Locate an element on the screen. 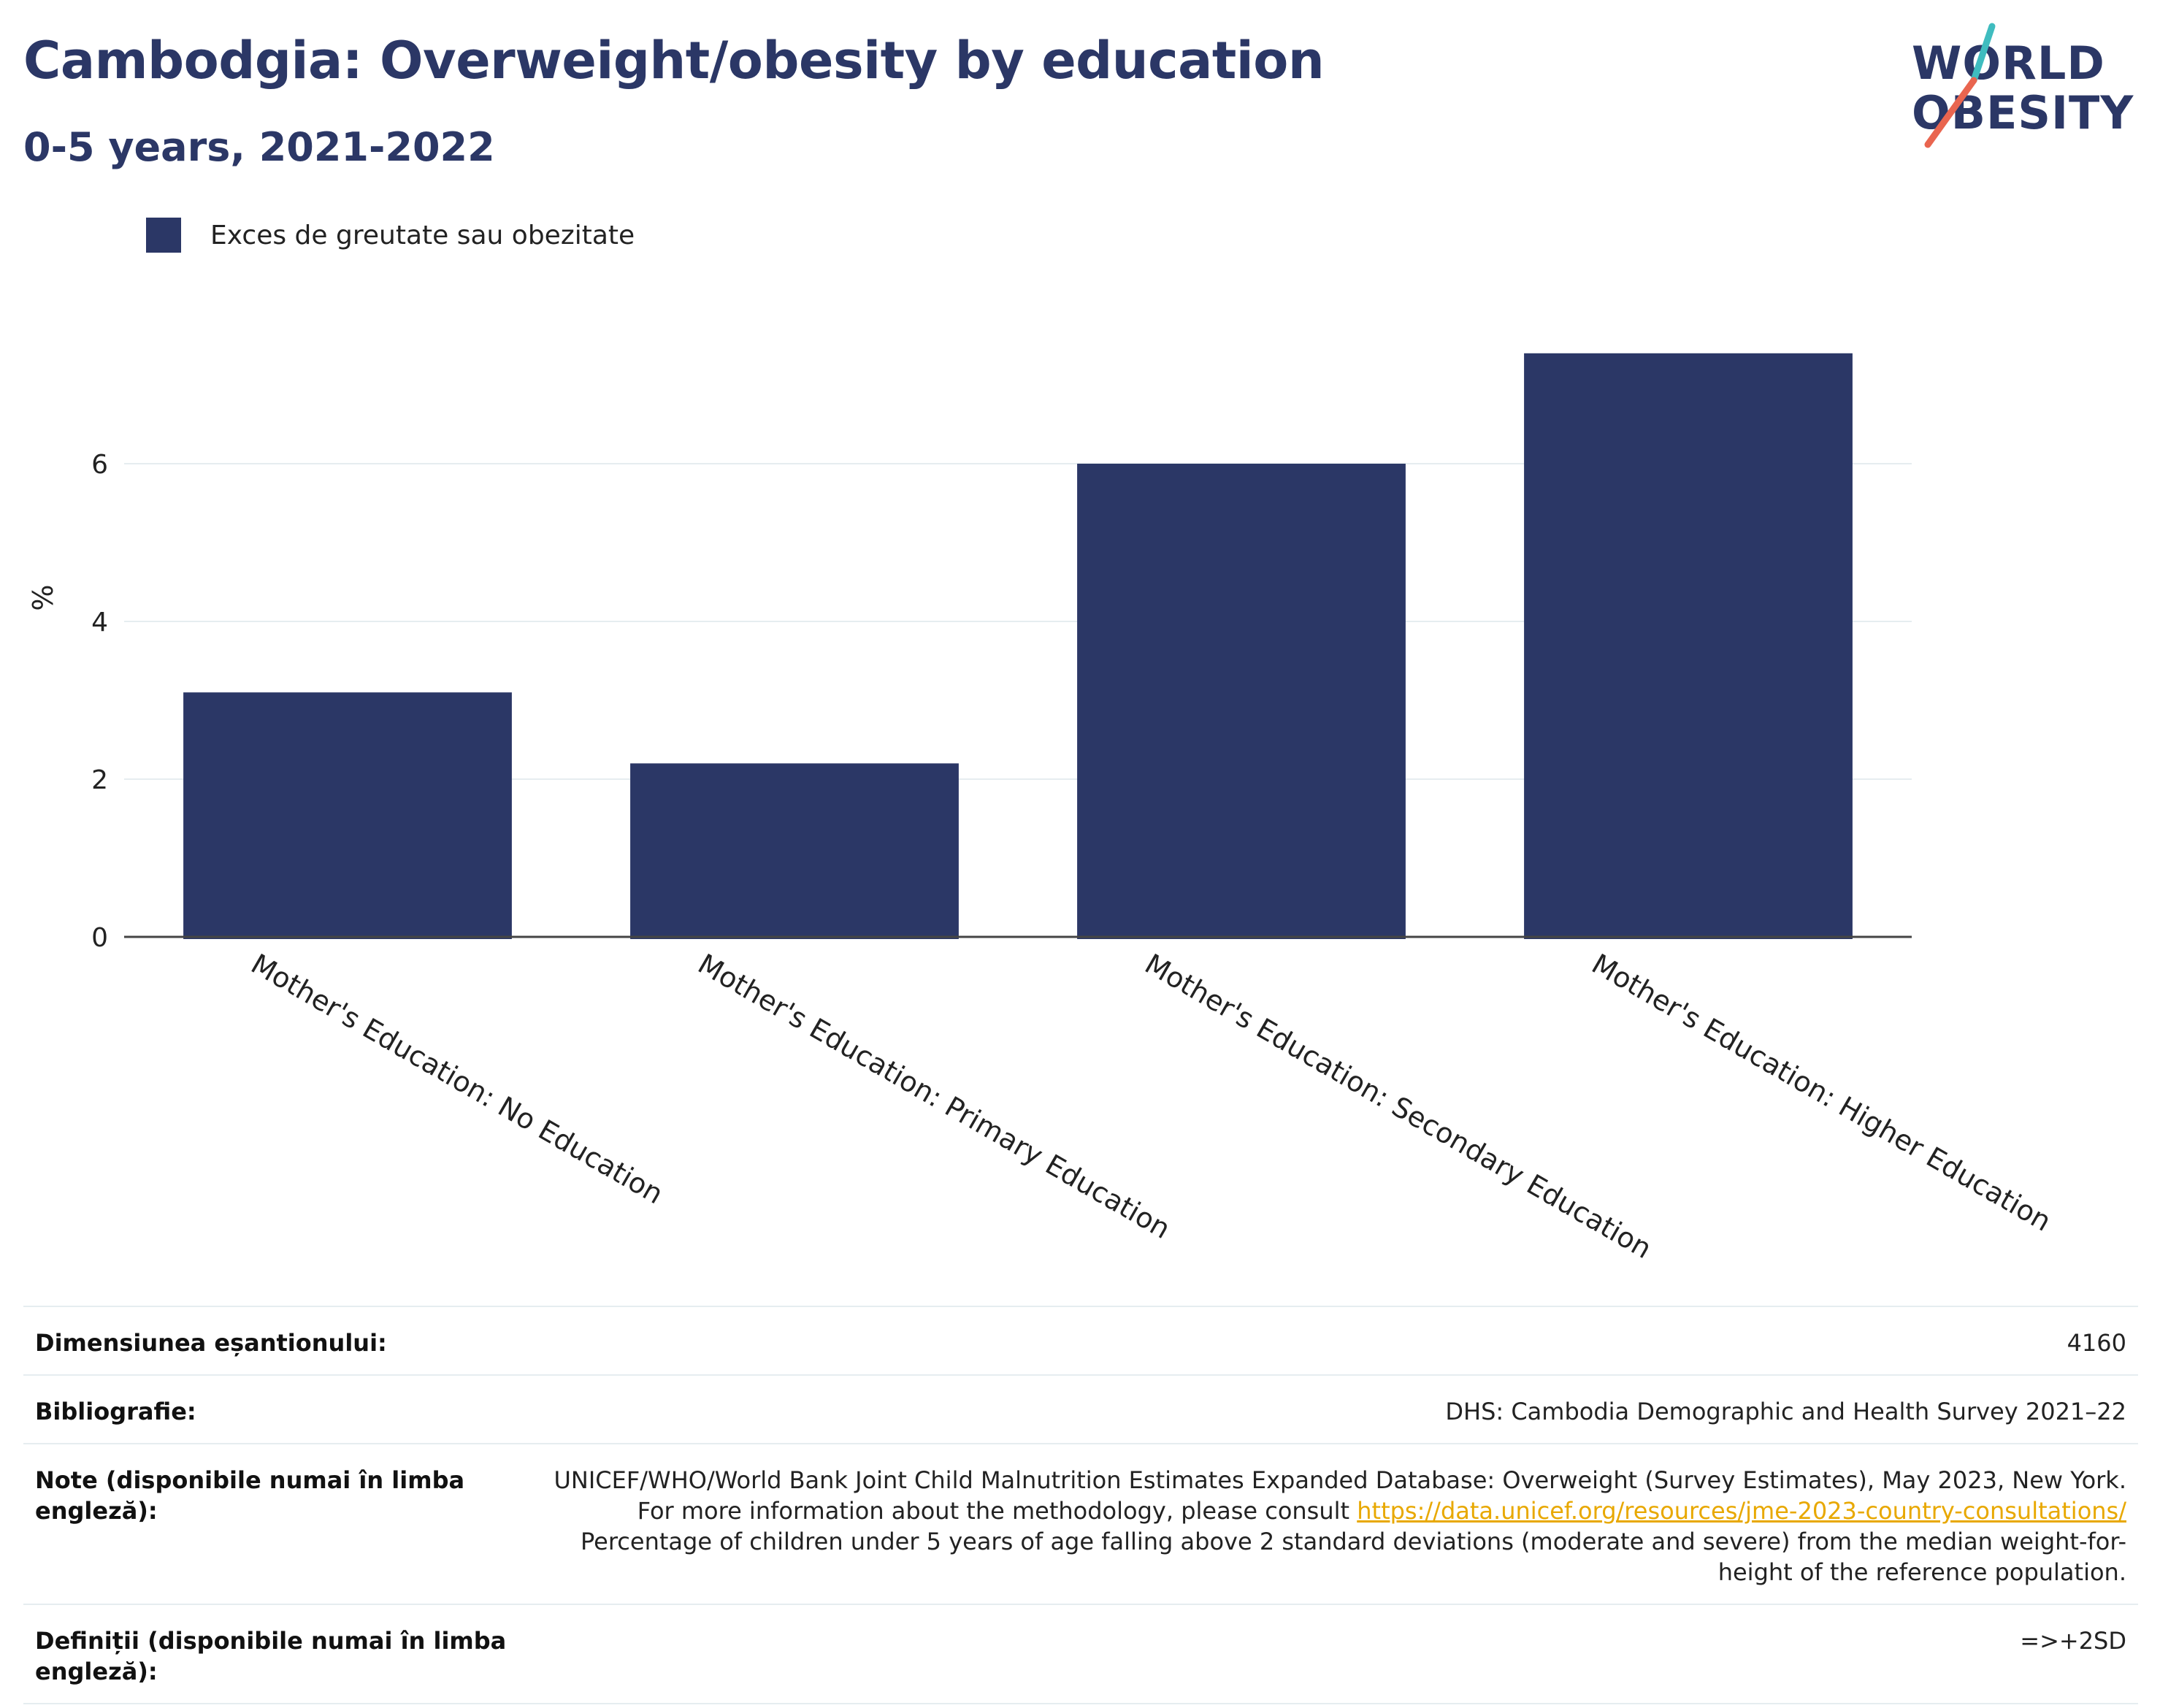 The image size is (2160, 1708). x-tick-label: Mother's Education: Secondary Education is located at coordinates (1399, 1106).